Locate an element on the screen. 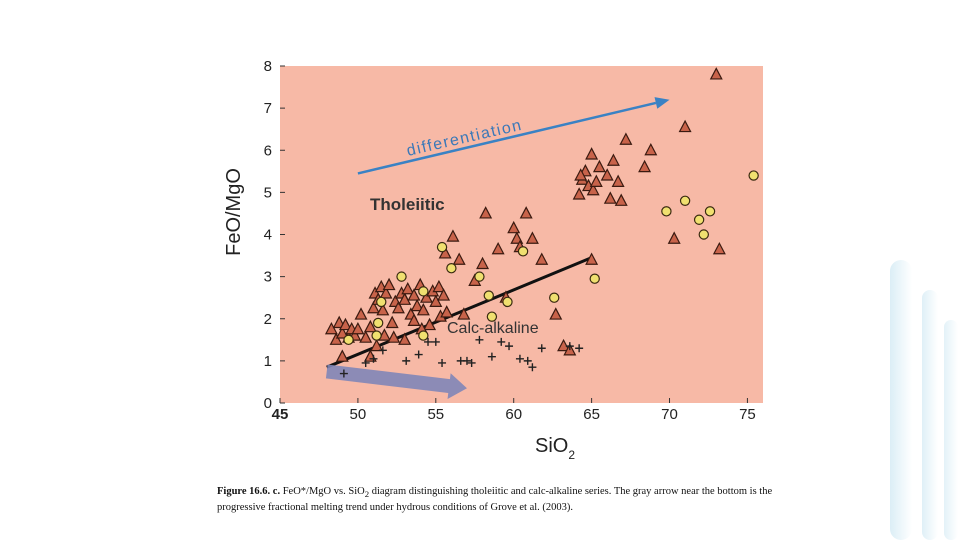 The image size is (960, 540). y-tick-label: 2 is located at coordinates (268, 319).